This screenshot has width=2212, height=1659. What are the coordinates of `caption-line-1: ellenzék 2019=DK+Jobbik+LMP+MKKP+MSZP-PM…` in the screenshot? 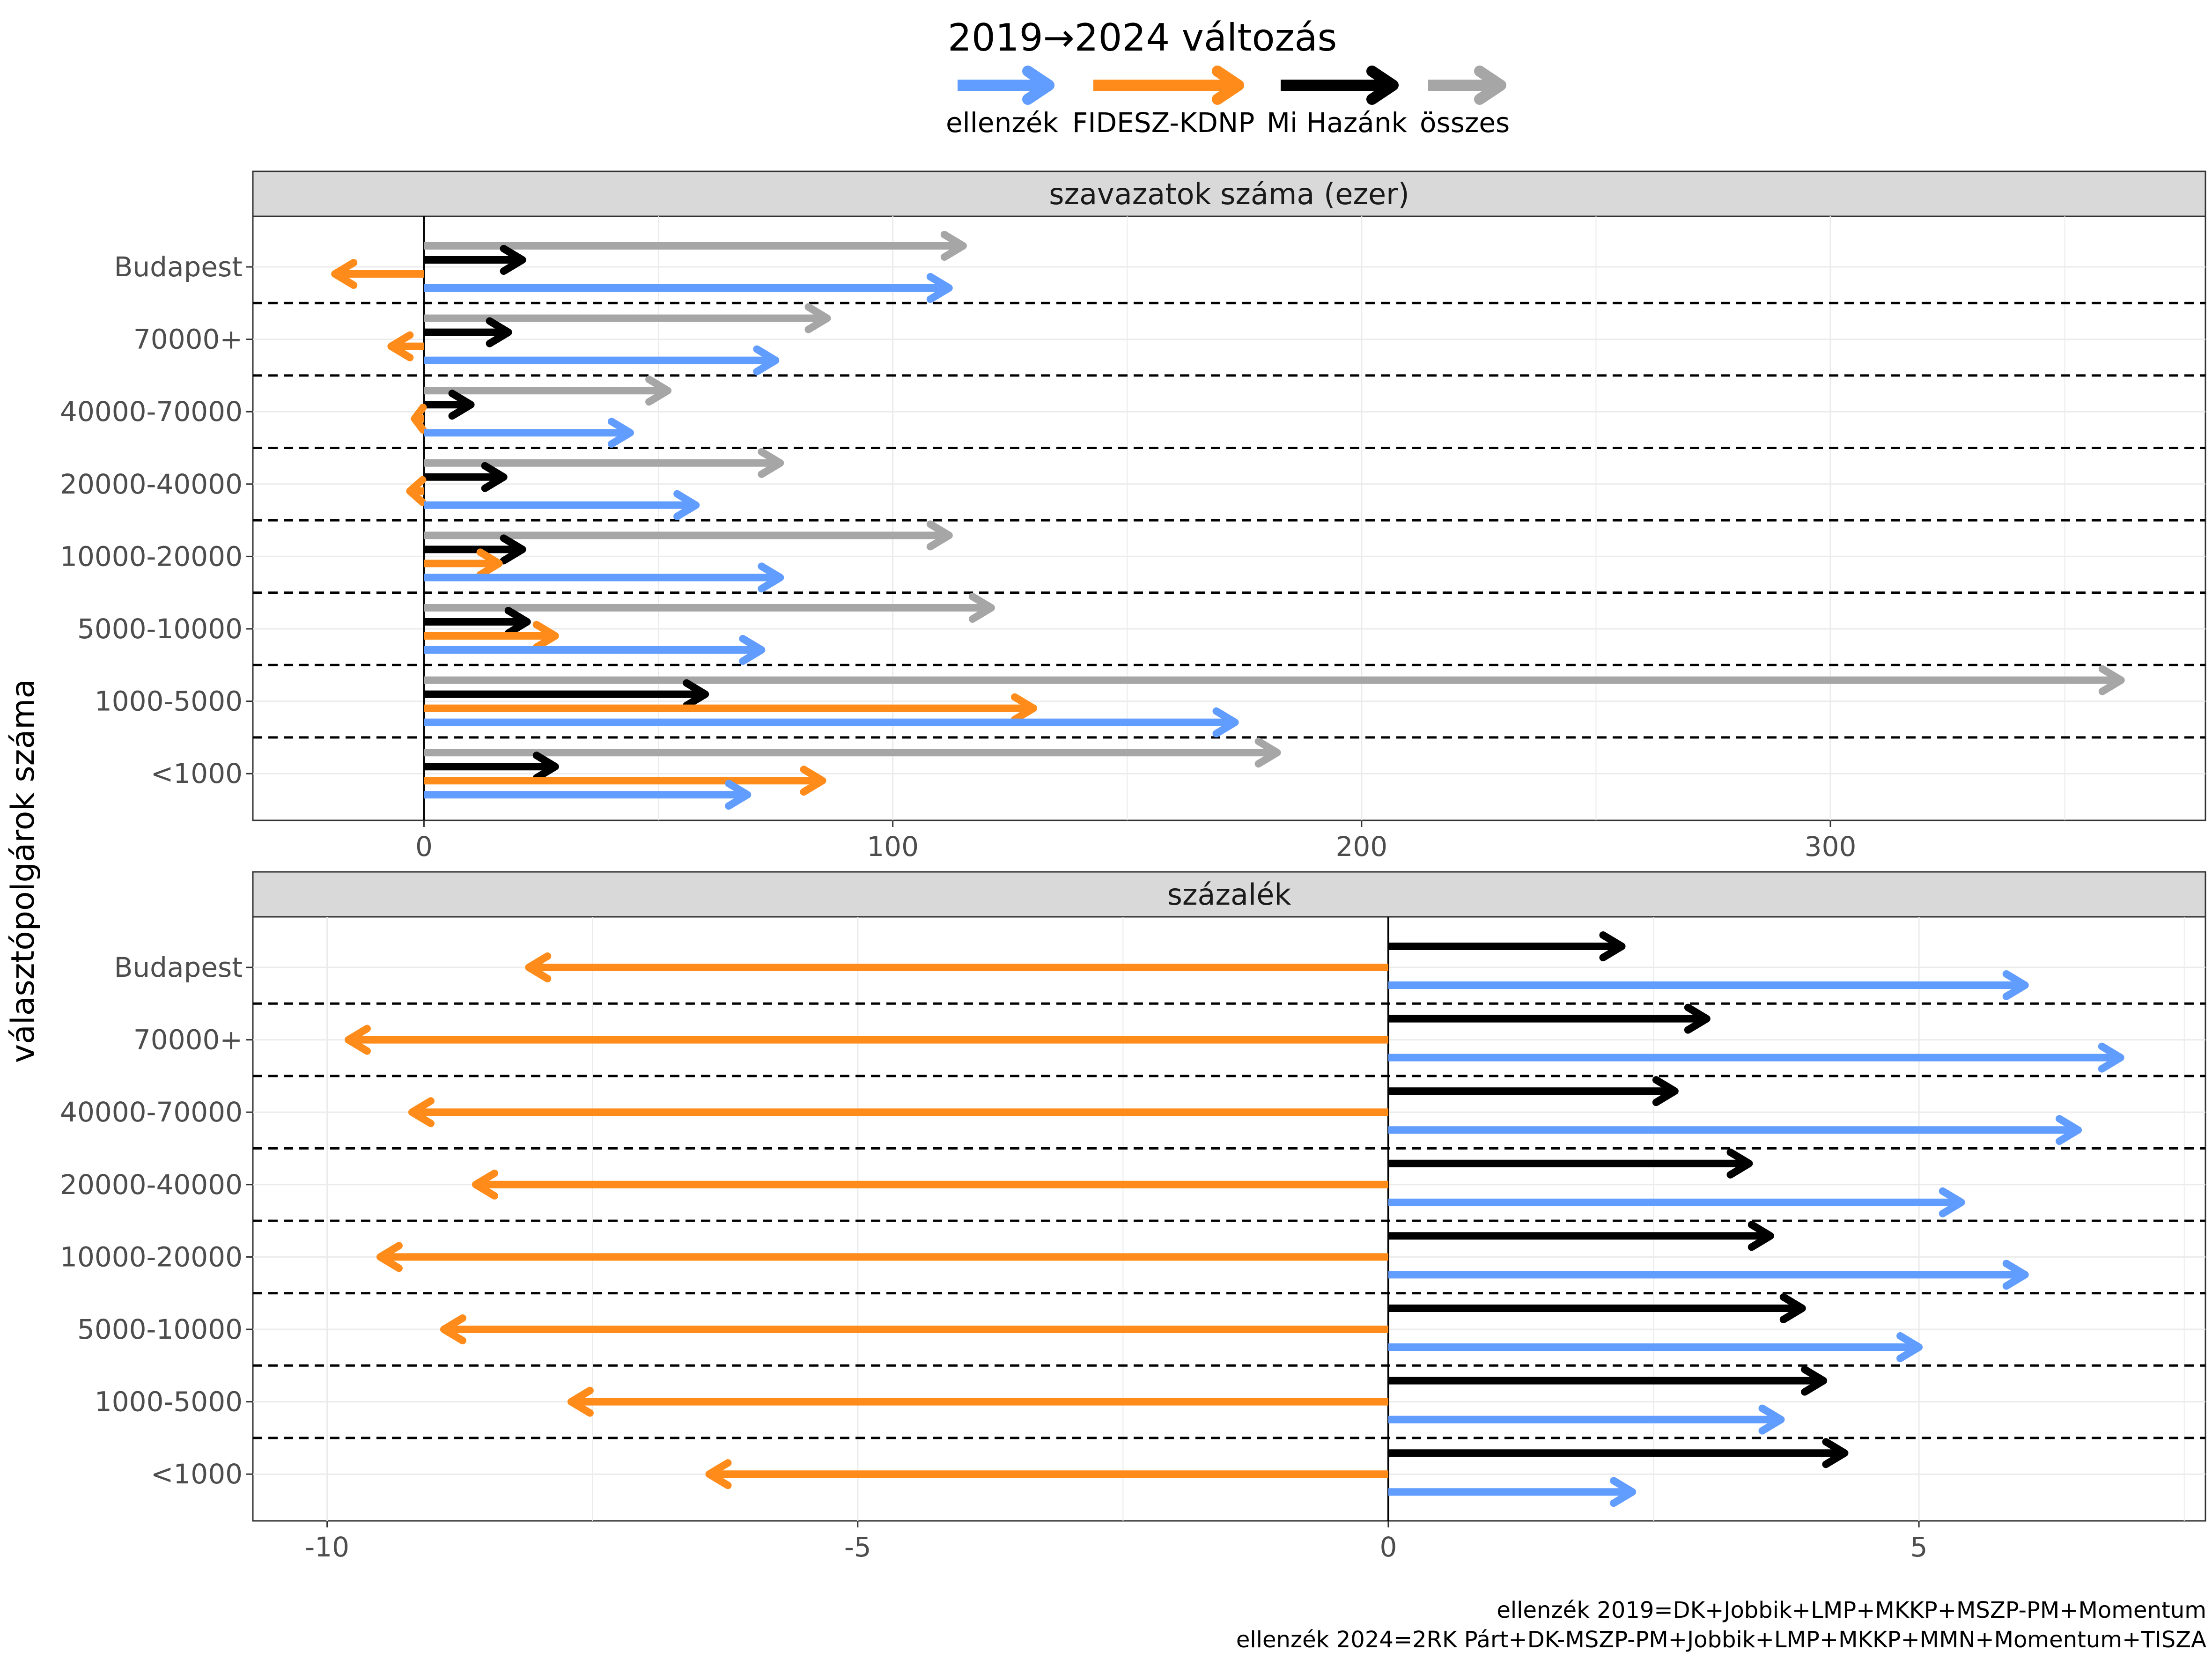 It's located at (1851, 1610).